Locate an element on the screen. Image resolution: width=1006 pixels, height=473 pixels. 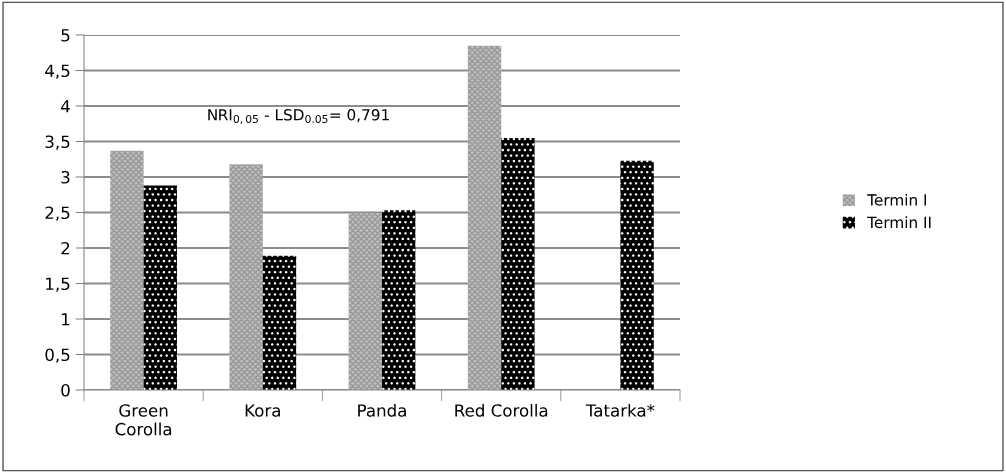
y-tick-label: 2,5 is located at coordinates (57, 213).